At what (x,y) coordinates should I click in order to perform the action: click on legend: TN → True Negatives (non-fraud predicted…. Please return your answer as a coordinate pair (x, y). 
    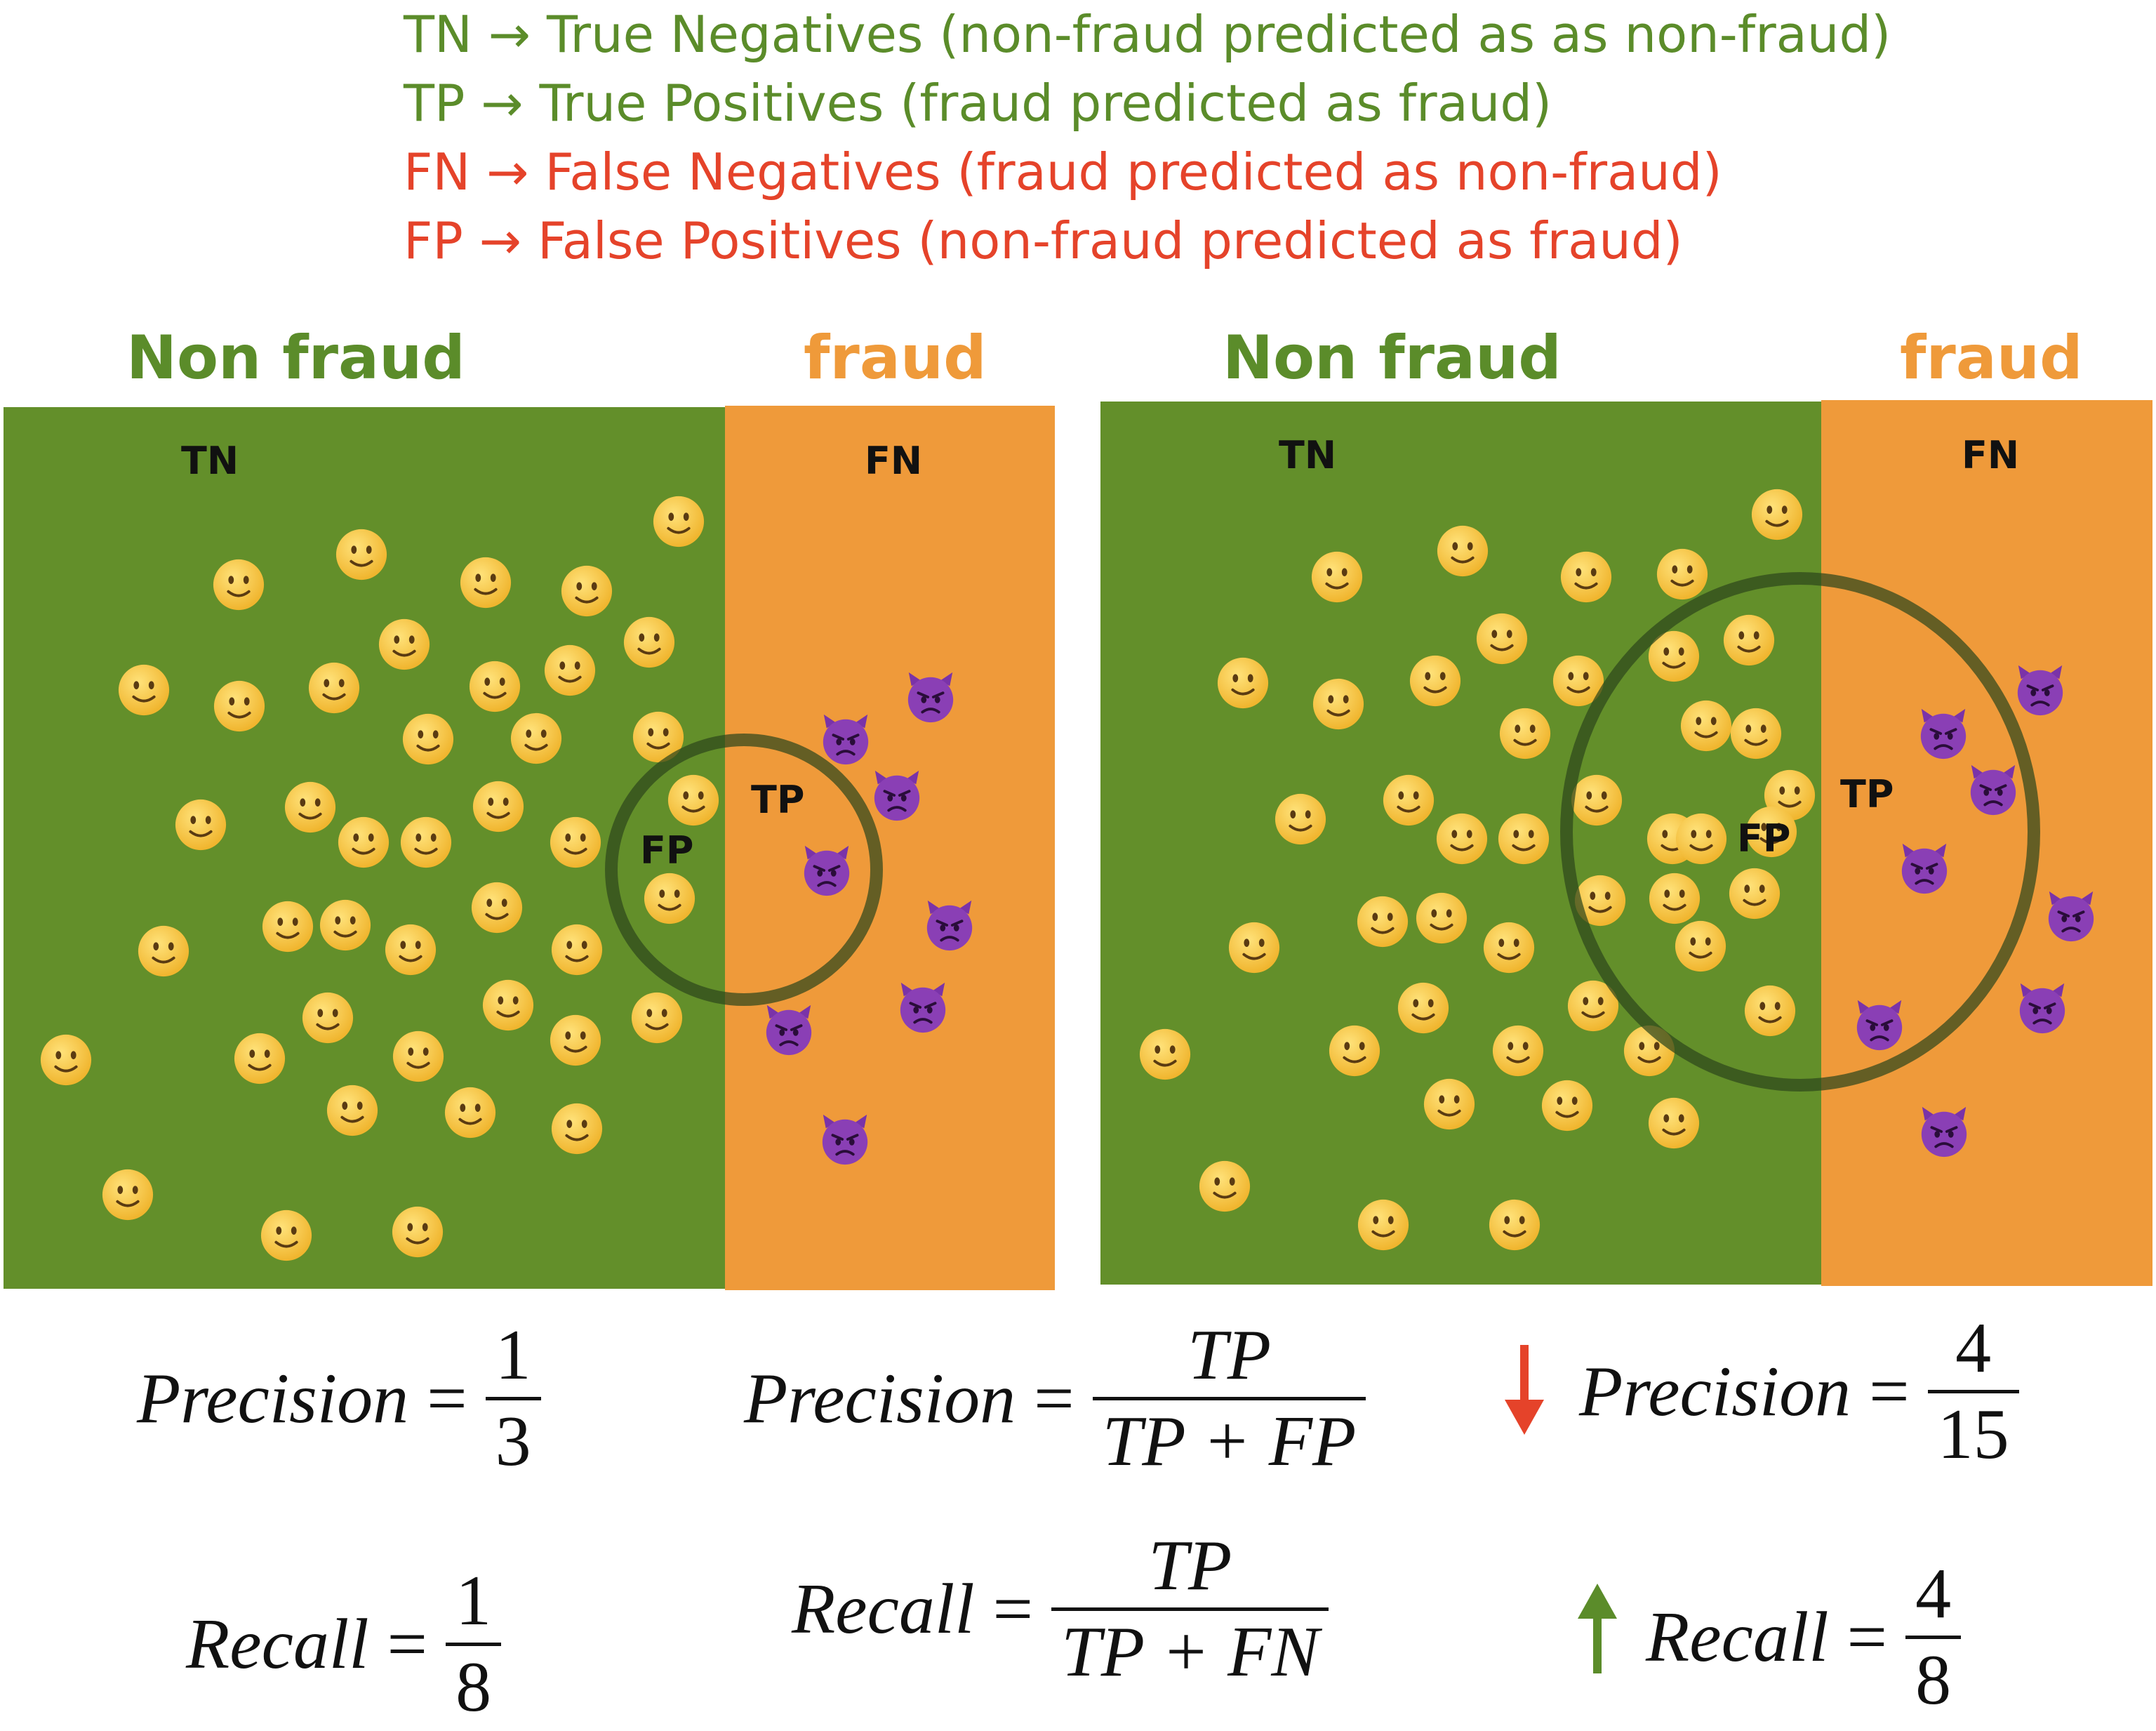
    Looking at the image, I should click on (1147, 137).